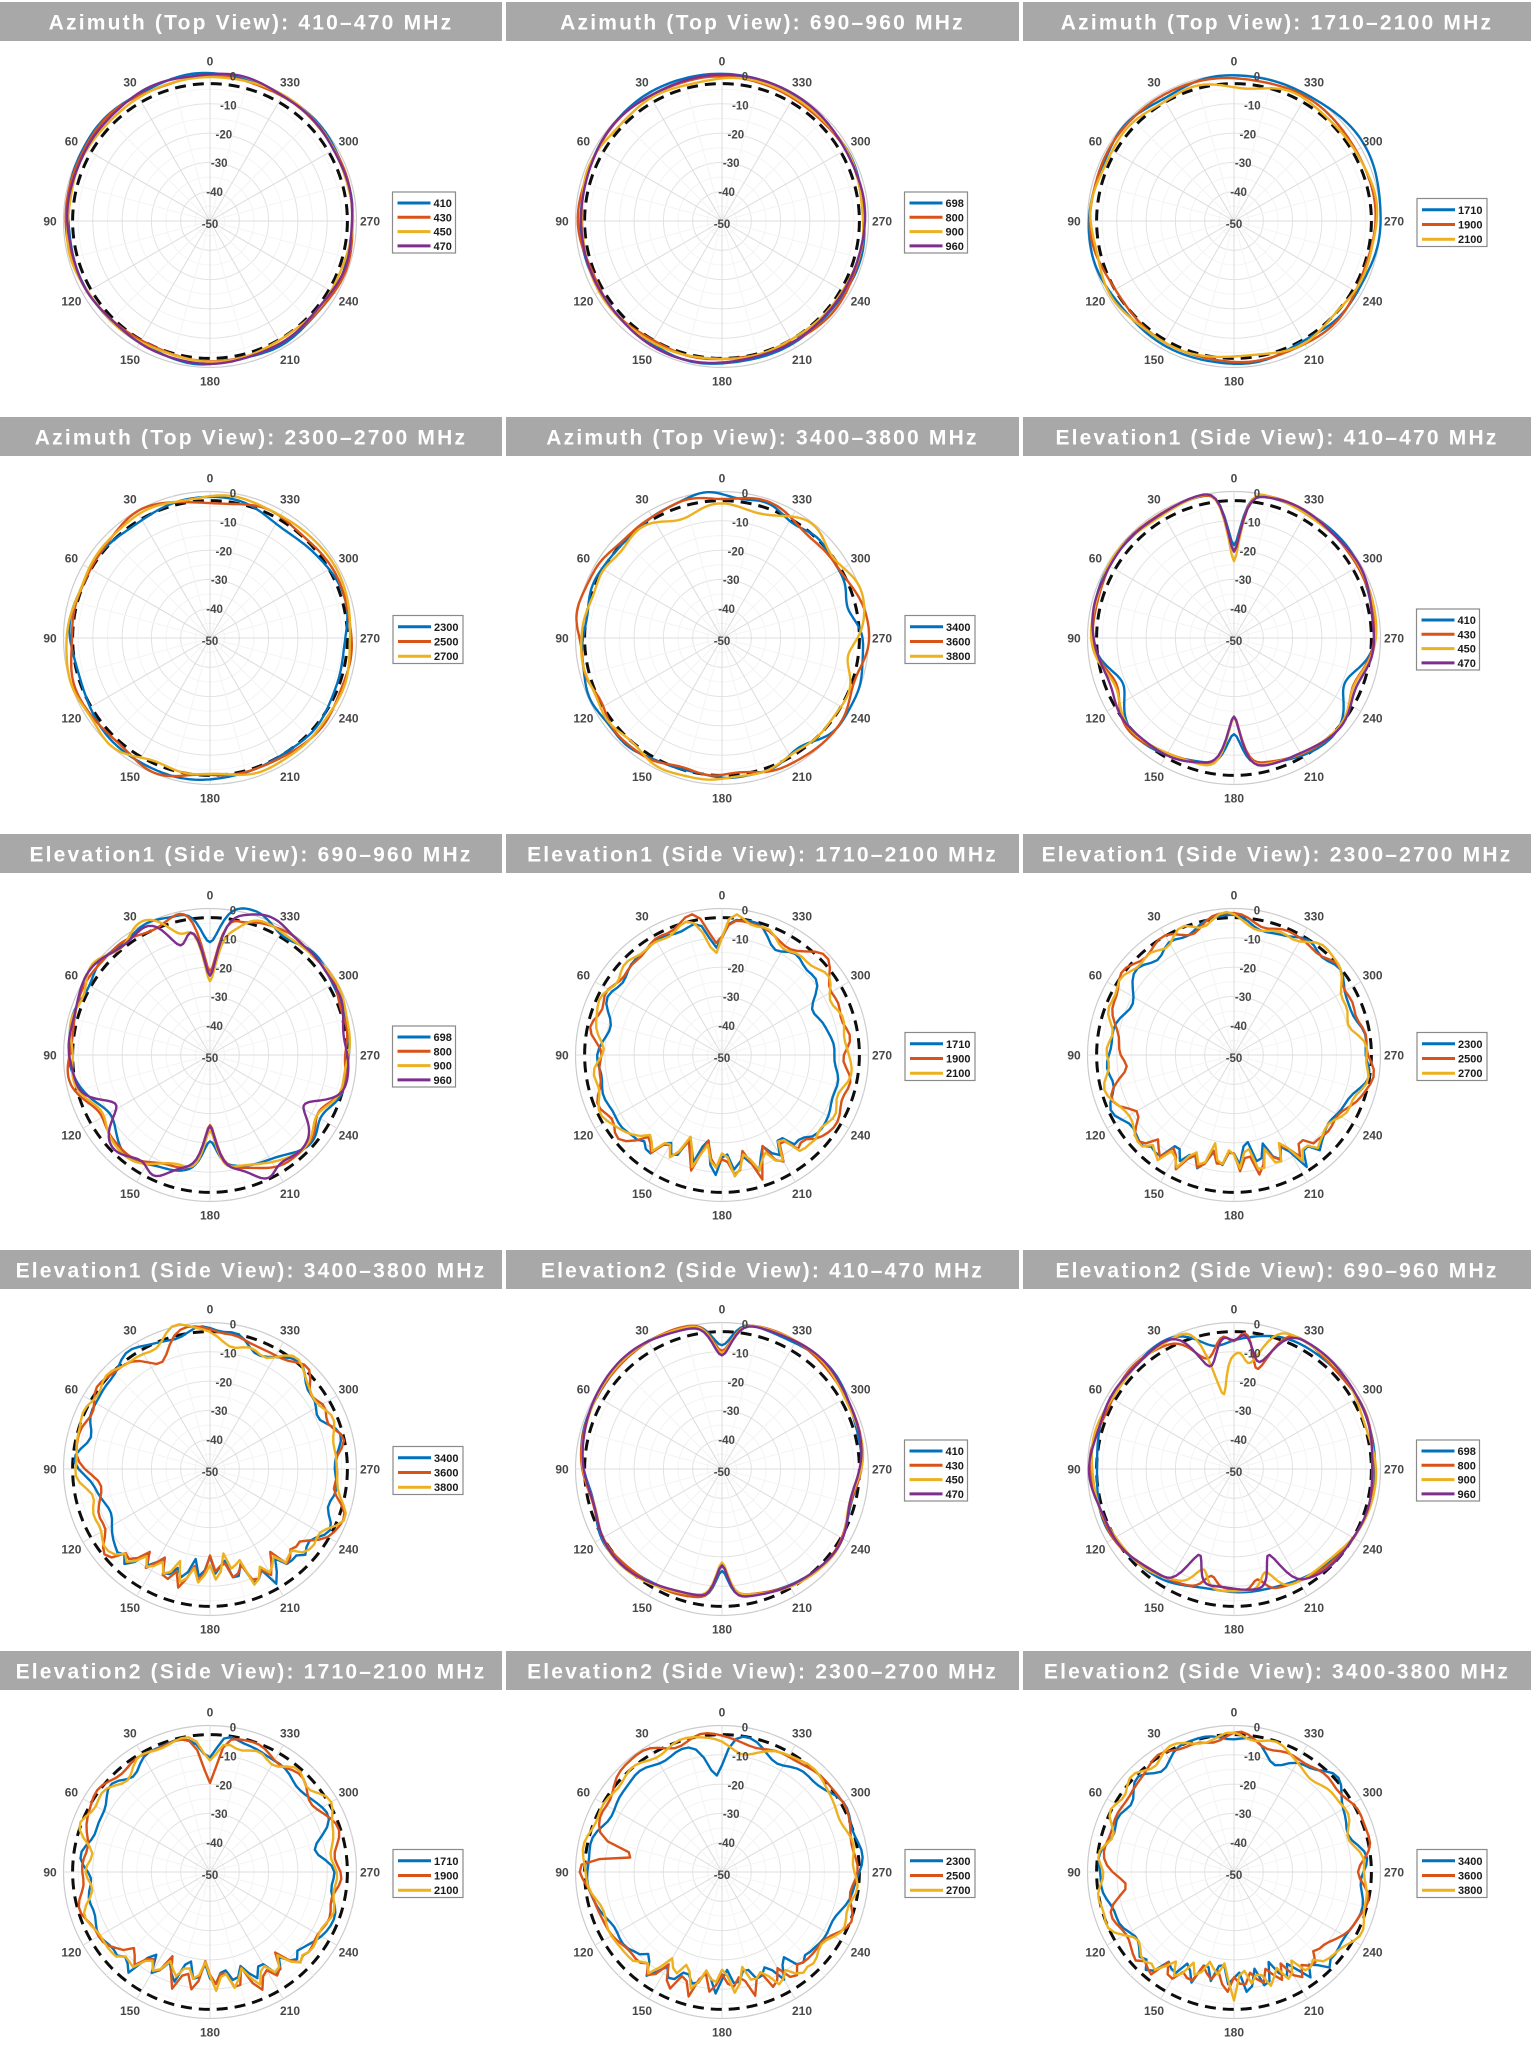 This screenshot has width=1536, height=2061. Describe the element at coordinates (1467, 1495) in the screenshot. I see `svg-text: 960` at that location.